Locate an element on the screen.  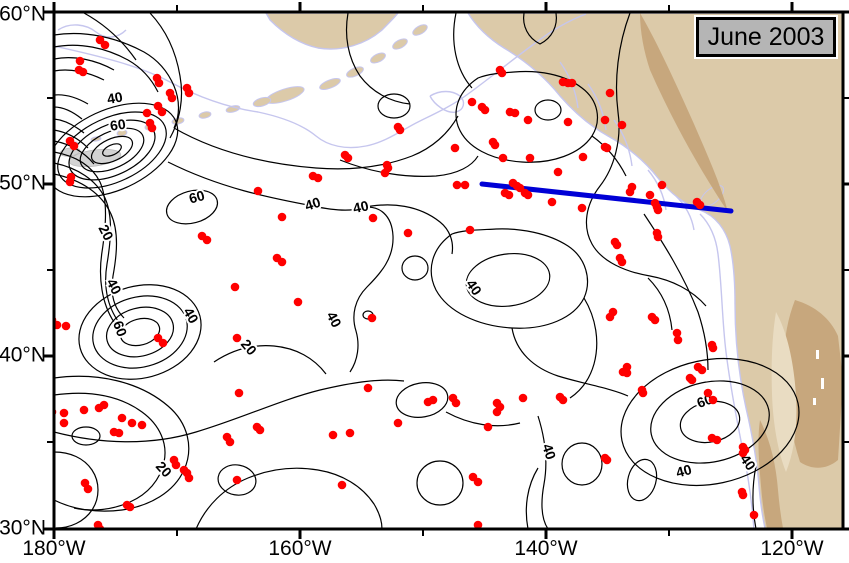
y-axis-label: 50°N is located at coordinates (23, 183).